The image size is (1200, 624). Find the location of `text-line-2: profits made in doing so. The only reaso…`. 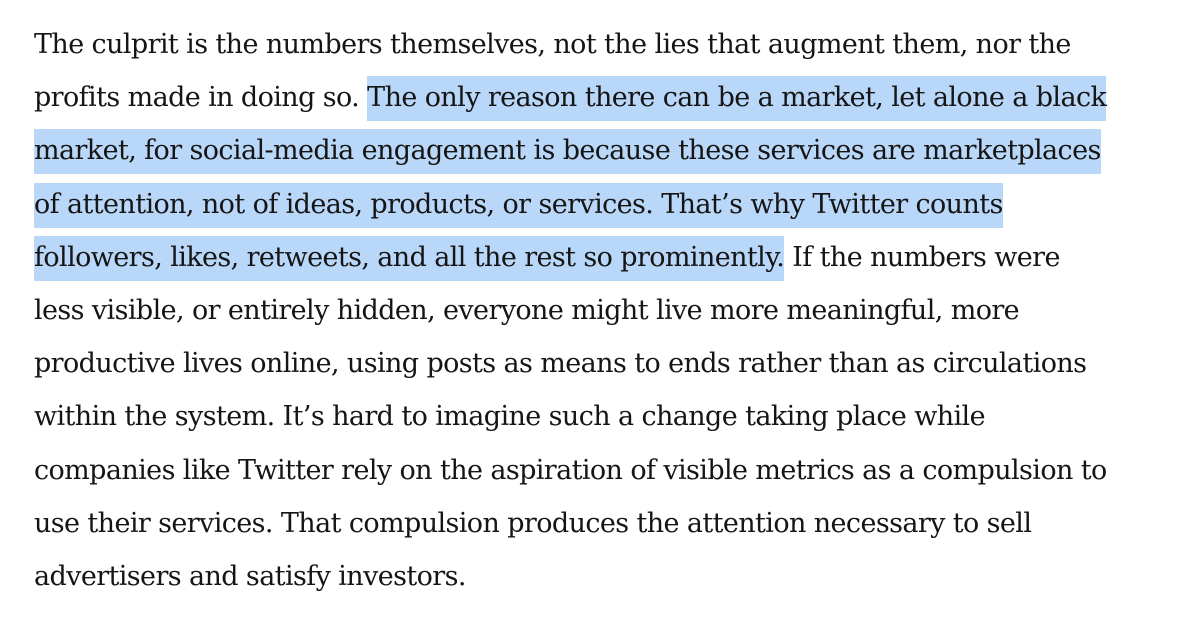

text-line-2: profits made in doing so. The only reaso… is located at coordinates (604, 97).